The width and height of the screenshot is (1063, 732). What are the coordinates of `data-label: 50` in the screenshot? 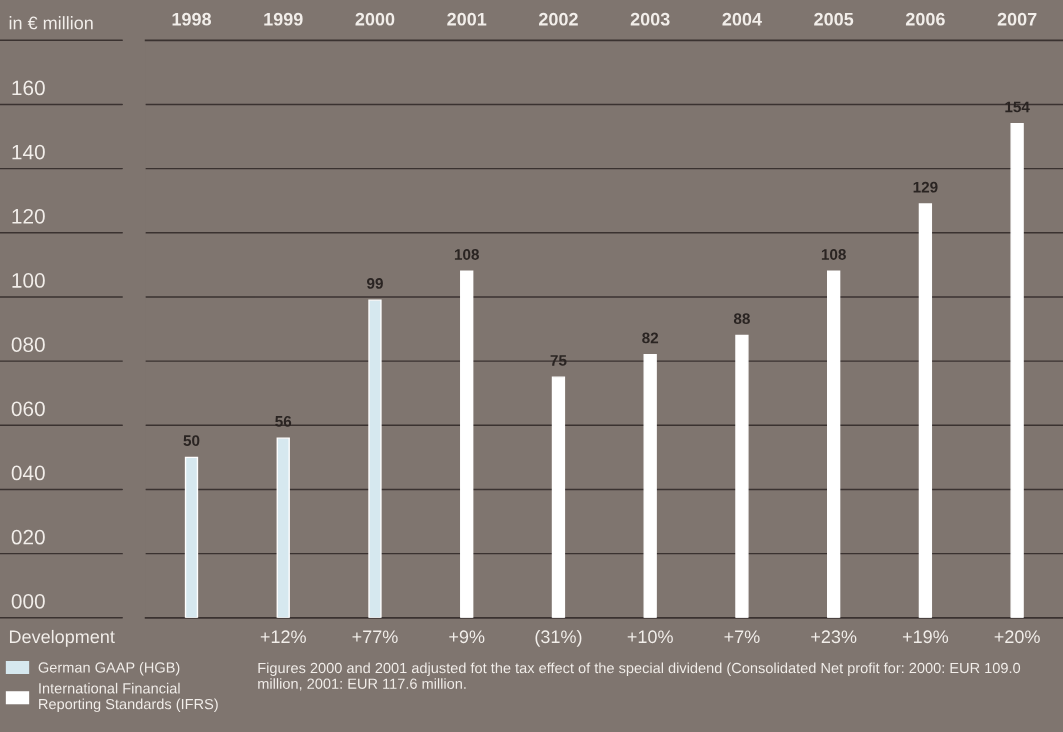 It's located at (191, 441).